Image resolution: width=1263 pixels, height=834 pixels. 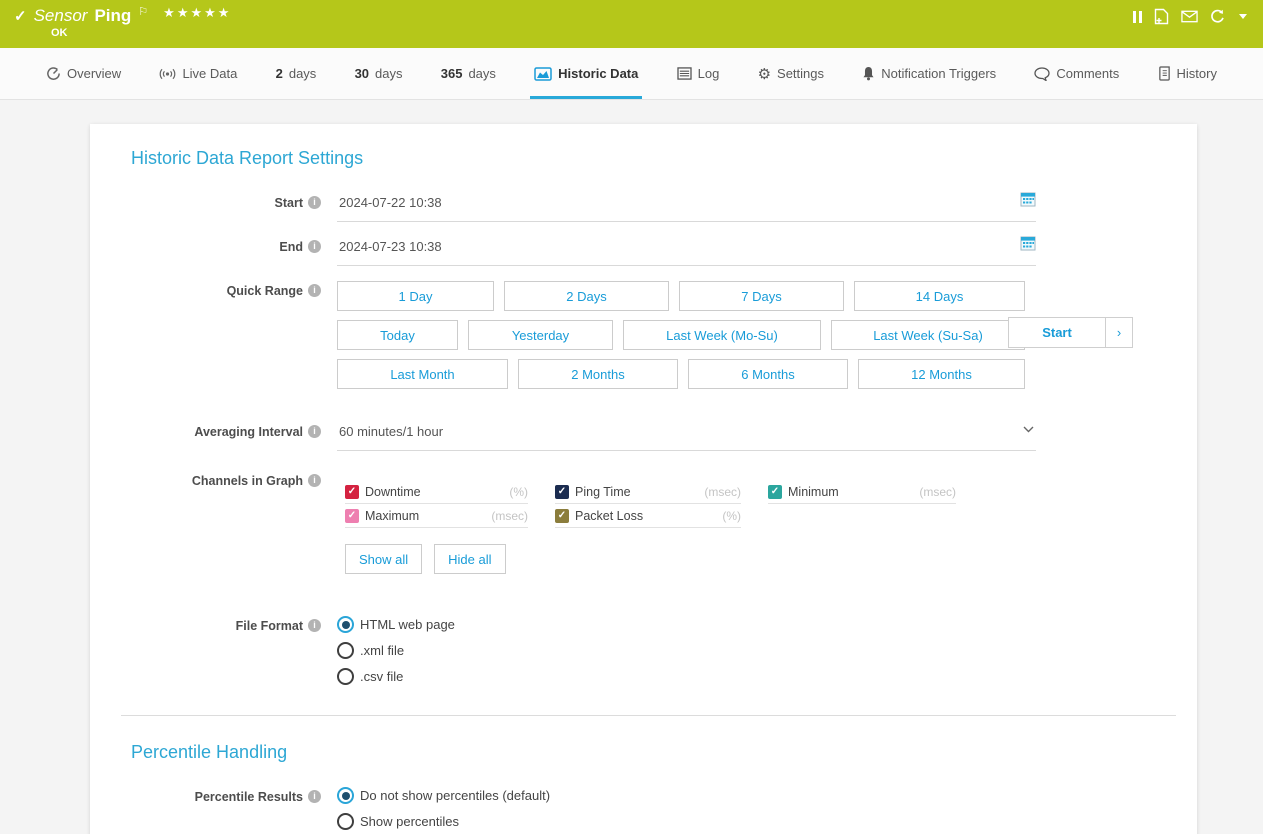 What do you see at coordinates (415, 296) in the screenshot?
I see `quick-range-1-day-button: 1 Day` at bounding box center [415, 296].